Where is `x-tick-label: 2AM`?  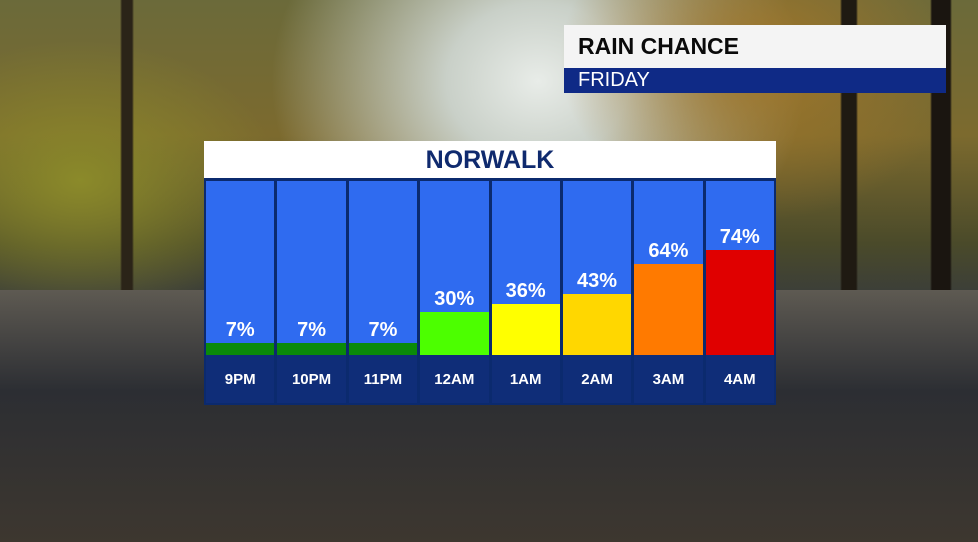
x-tick-label: 2AM is located at coordinates (597, 379).